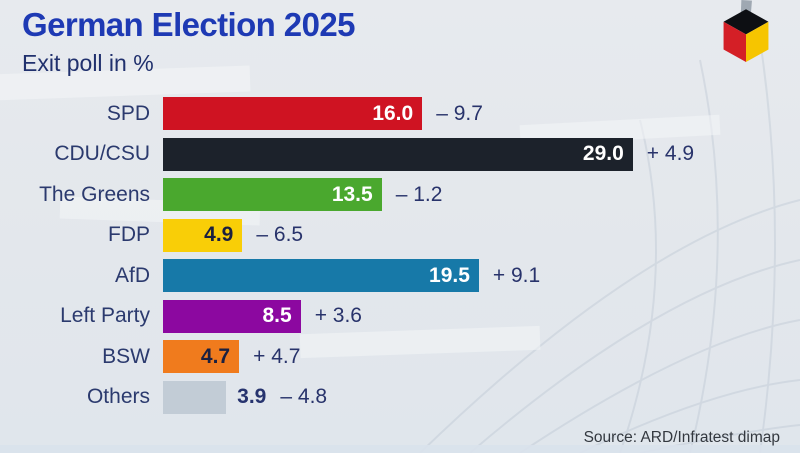  I want to click on chart-row: AfD 19.5 + 9.1, so click(358, 275).